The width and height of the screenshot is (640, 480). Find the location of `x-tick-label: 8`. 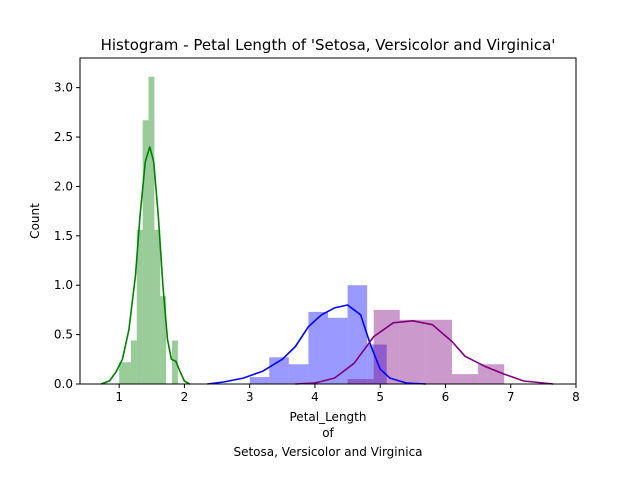

x-tick-label: 8 is located at coordinates (576, 397).